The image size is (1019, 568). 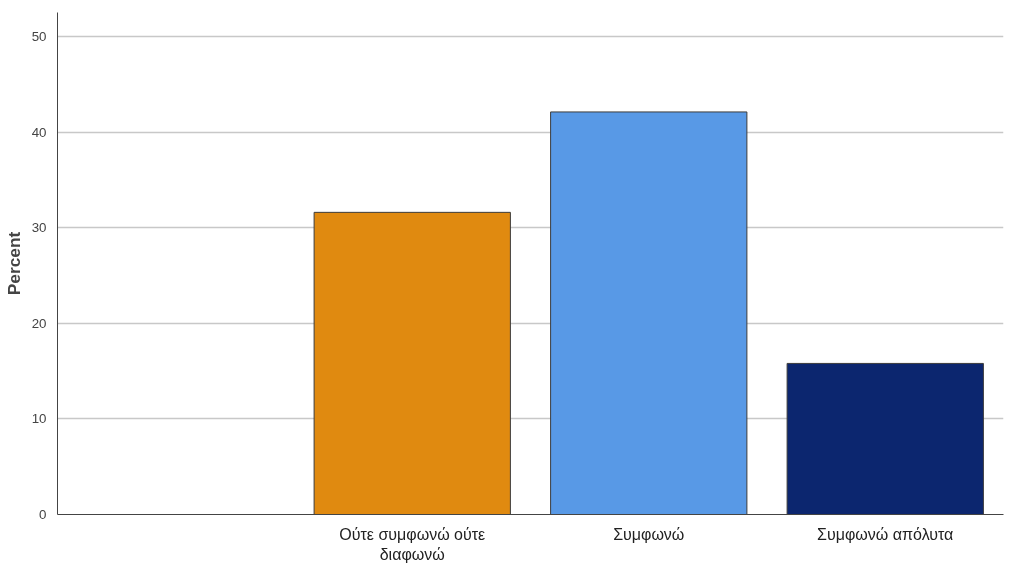 I want to click on x-tick-label: Ούτε συμφωνώ ούτε διαφωνώ, so click(x=412, y=544).